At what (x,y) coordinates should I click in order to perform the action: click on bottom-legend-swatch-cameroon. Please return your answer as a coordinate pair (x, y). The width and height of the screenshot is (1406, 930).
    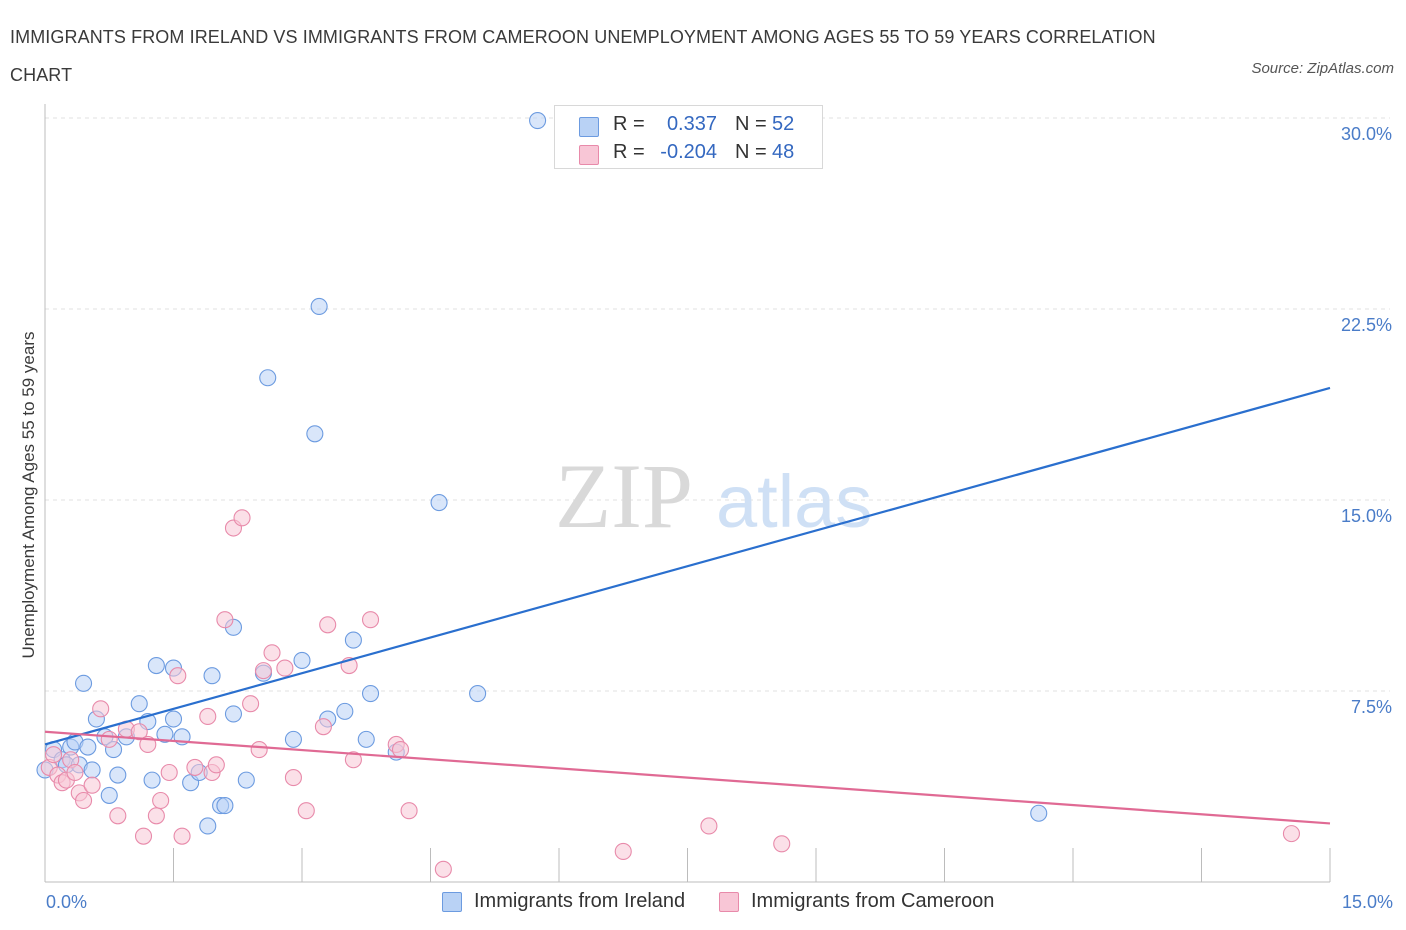
    Looking at the image, I should click on (729, 902).